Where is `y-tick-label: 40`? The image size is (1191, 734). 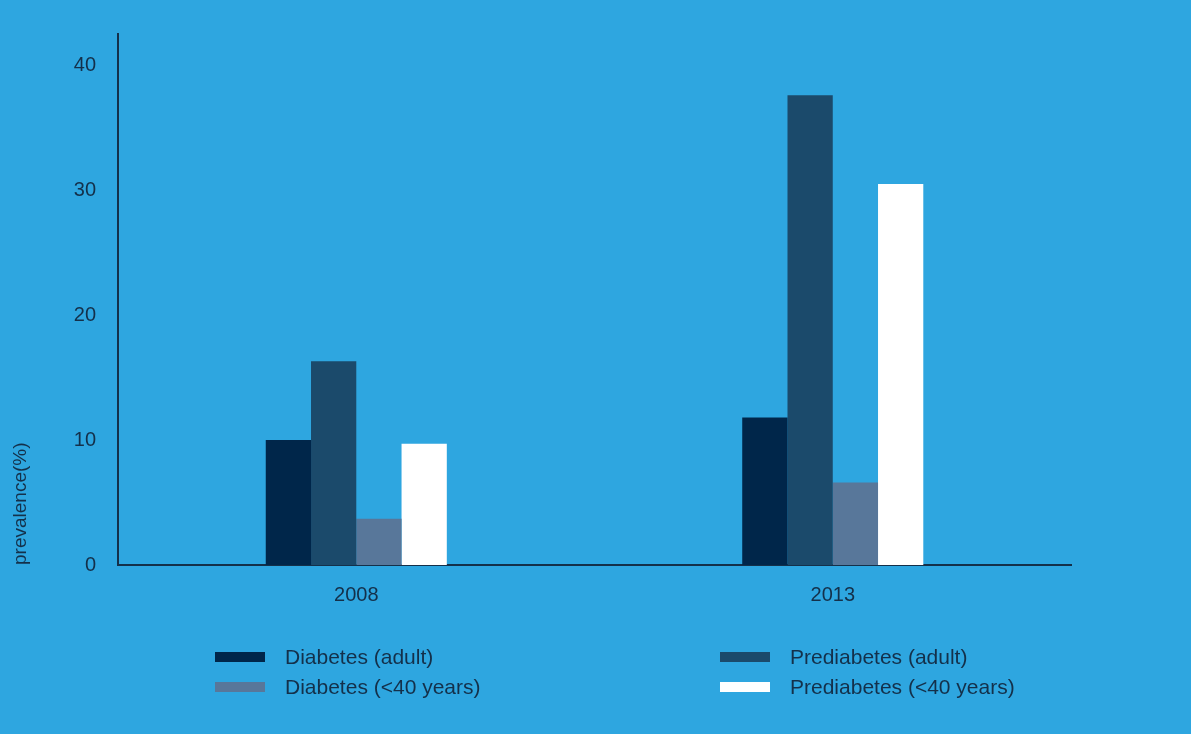
y-tick-label: 40 is located at coordinates (85, 63).